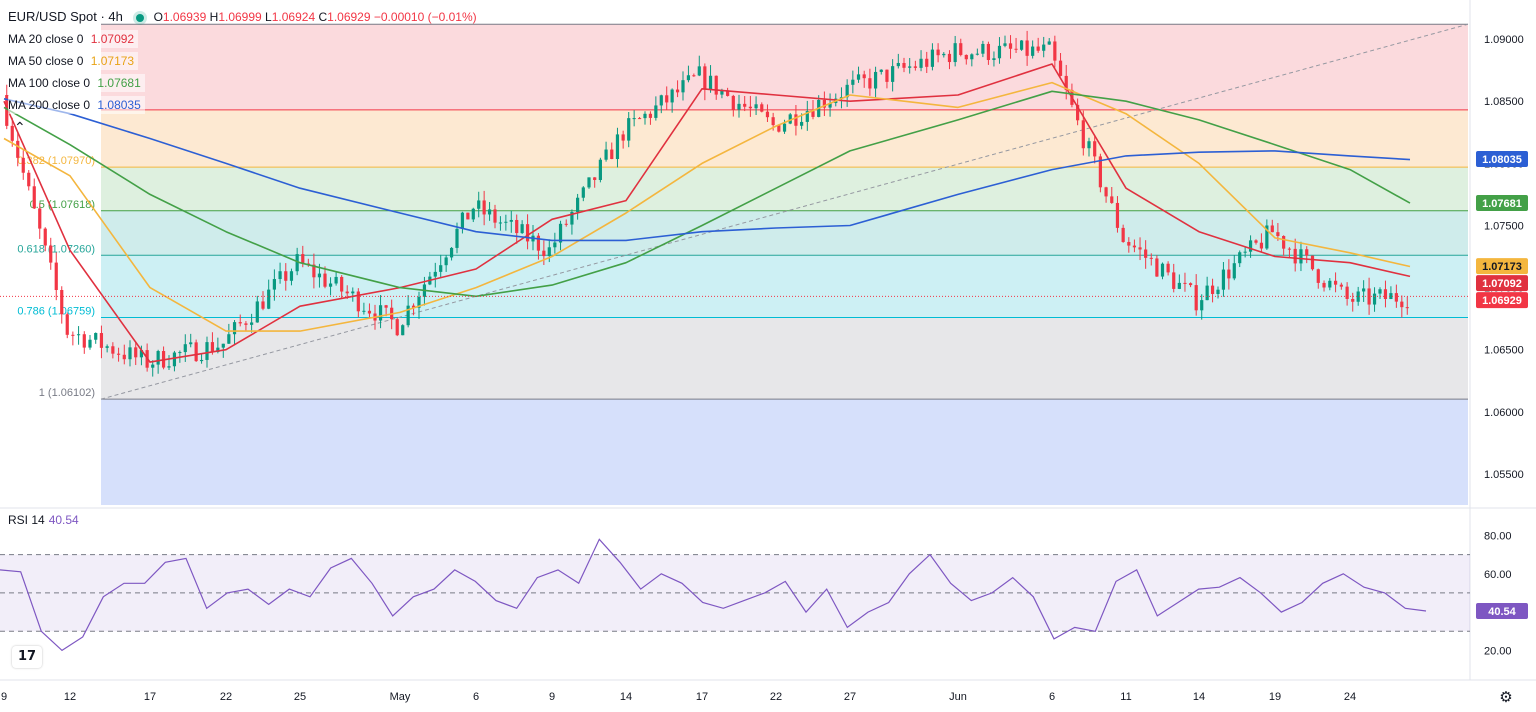  What do you see at coordinates (1498, 536) in the screenshot?
I see `rsi-tick-label: 80.00` at bounding box center [1498, 536].